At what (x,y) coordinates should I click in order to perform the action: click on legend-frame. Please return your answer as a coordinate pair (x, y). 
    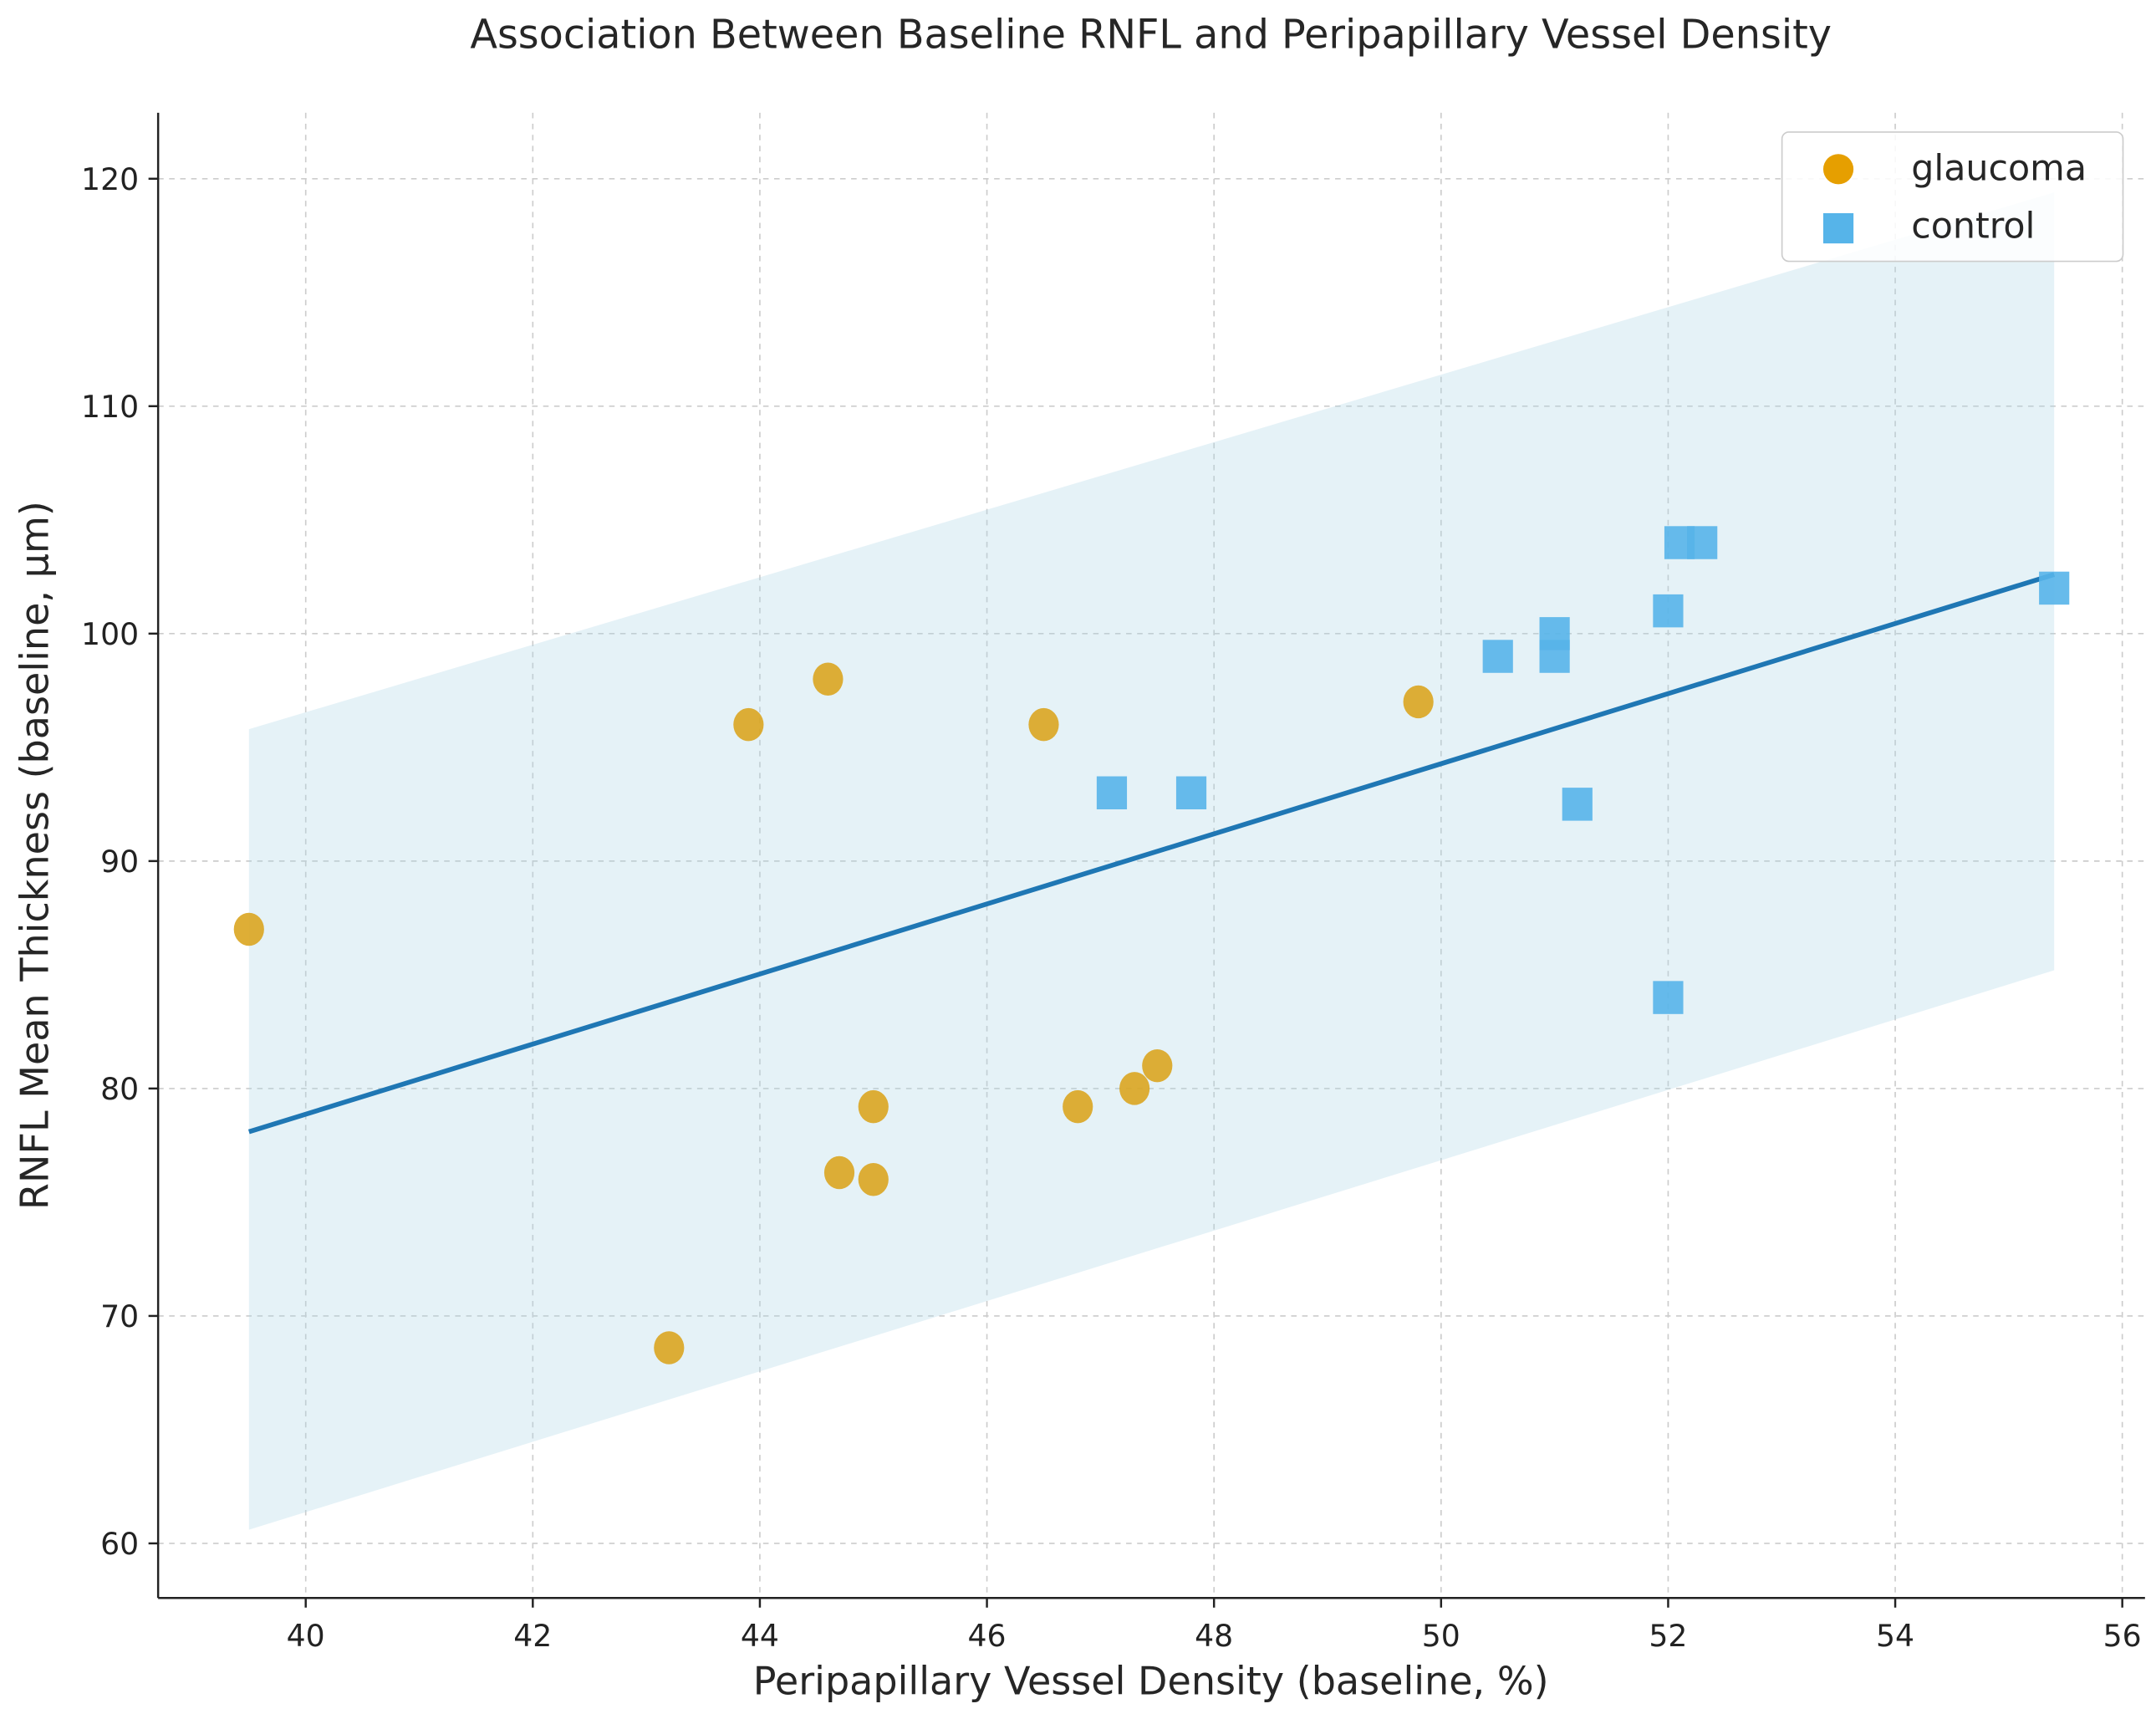
    Looking at the image, I should click on (1952, 197).